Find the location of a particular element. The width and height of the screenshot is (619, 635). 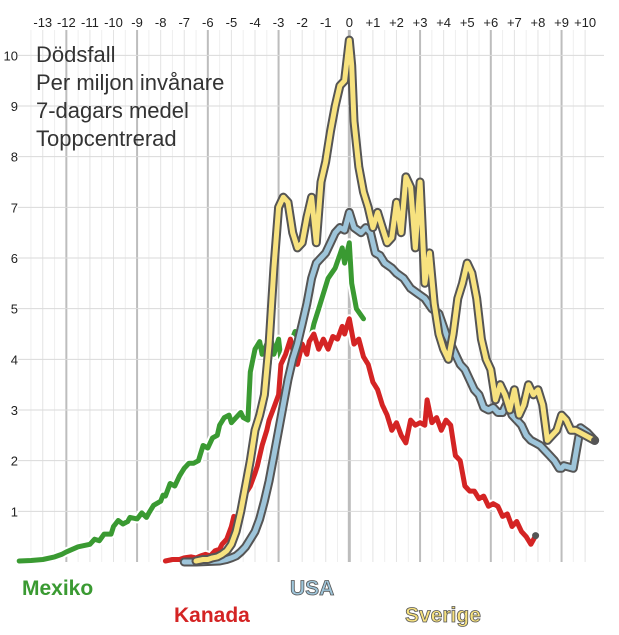

x-tick-label: -9 is located at coordinates (137, 22).